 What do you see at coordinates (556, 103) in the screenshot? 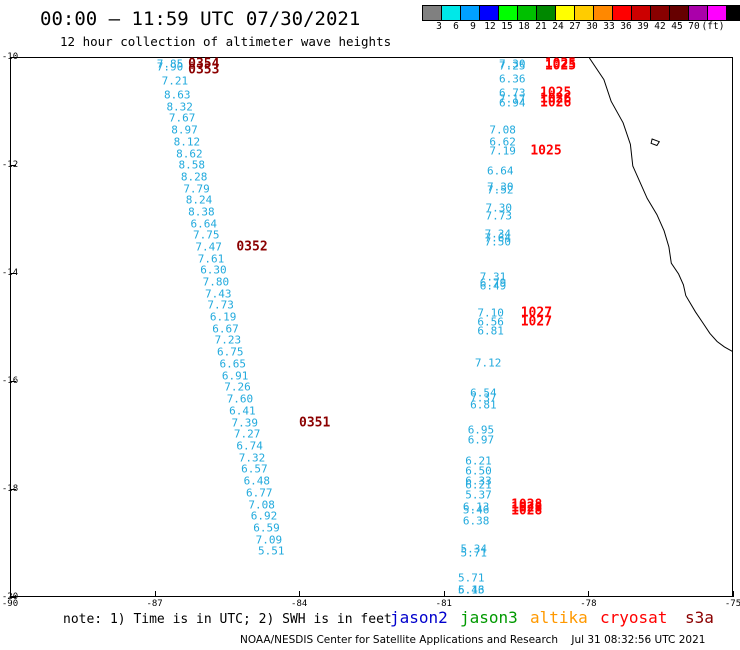
I see `pass-time-label: 1026` at bounding box center [556, 103].